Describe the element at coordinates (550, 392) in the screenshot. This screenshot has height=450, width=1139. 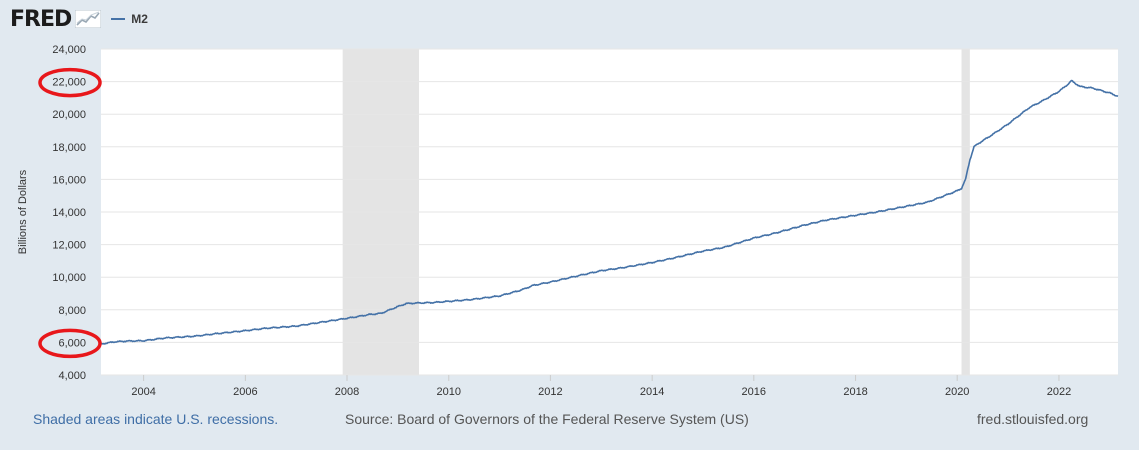
I see `x-tick-label: 2012` at that location.